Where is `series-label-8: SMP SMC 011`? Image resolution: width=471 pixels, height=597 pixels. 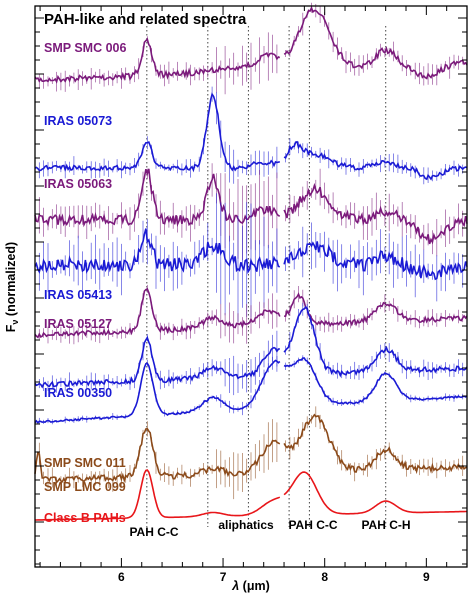
series-label-8: SMP SMC 011 is located at coordinates (85, 463).